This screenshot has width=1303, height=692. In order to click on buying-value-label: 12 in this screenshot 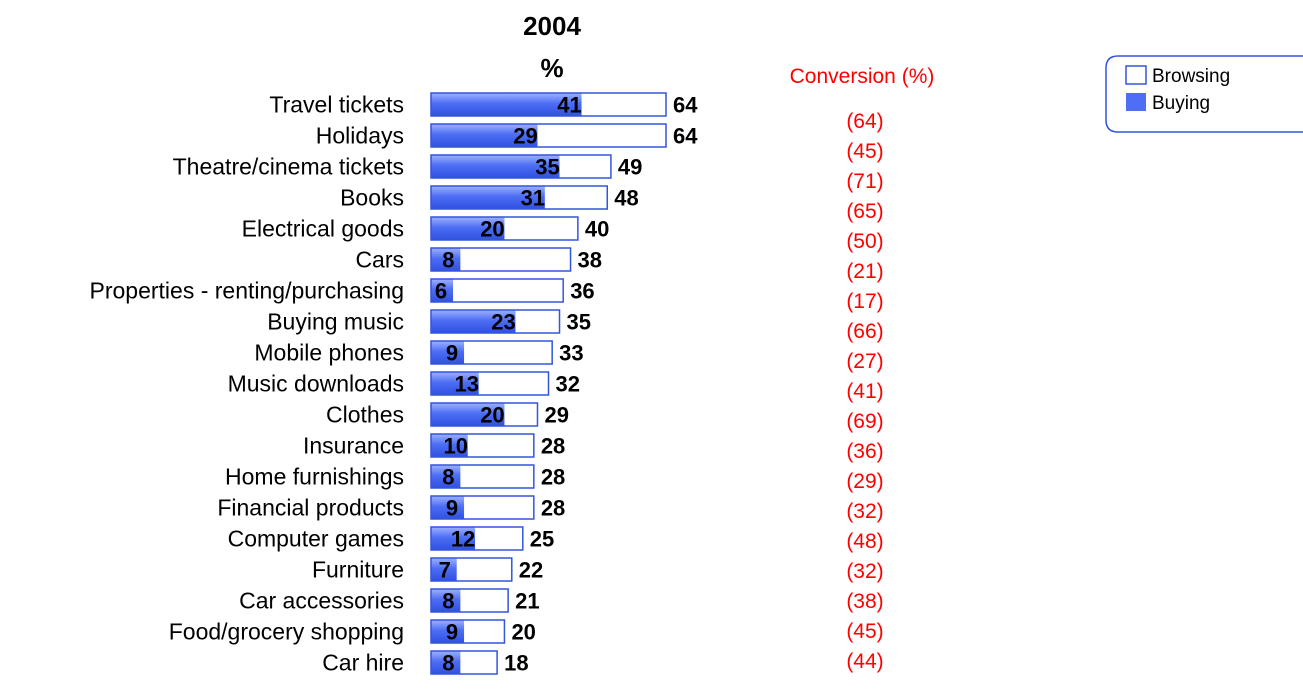, I will do `click(463, 539)`.